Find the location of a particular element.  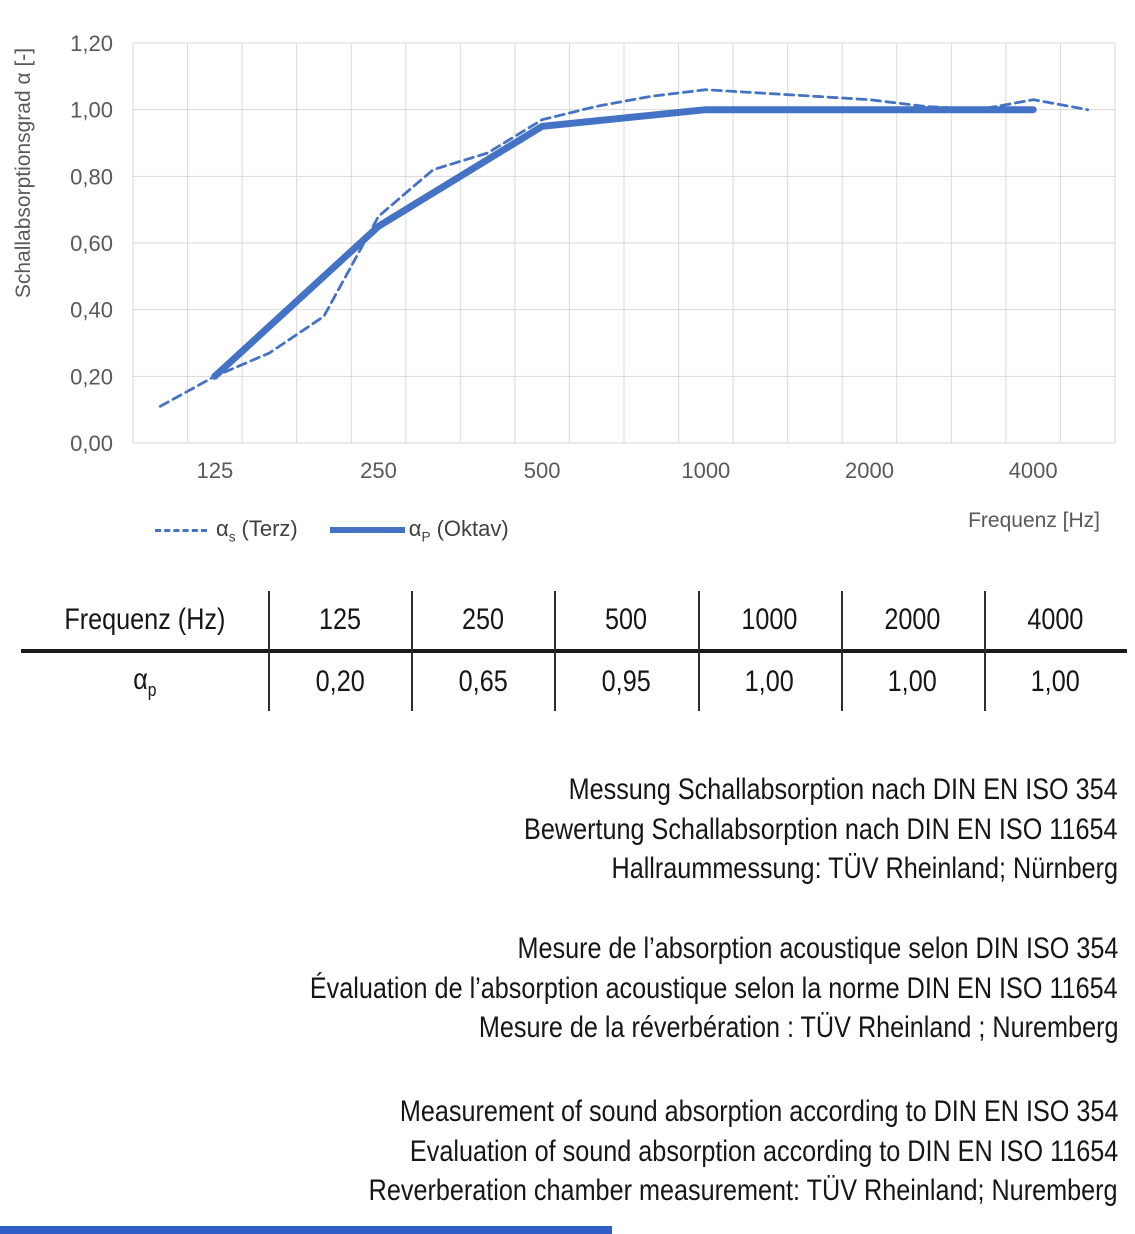

legend-item-alpha-p: αP (Oktav) is located at coordinates (419, 530).